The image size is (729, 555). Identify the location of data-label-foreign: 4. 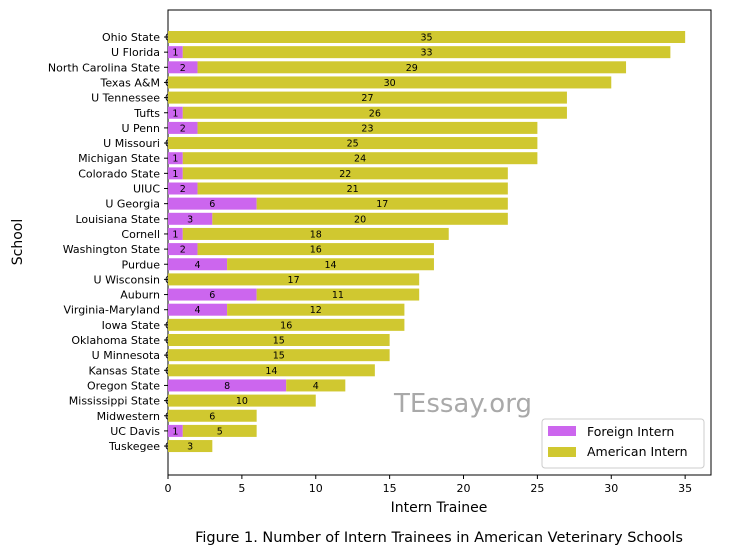
(198, 265).